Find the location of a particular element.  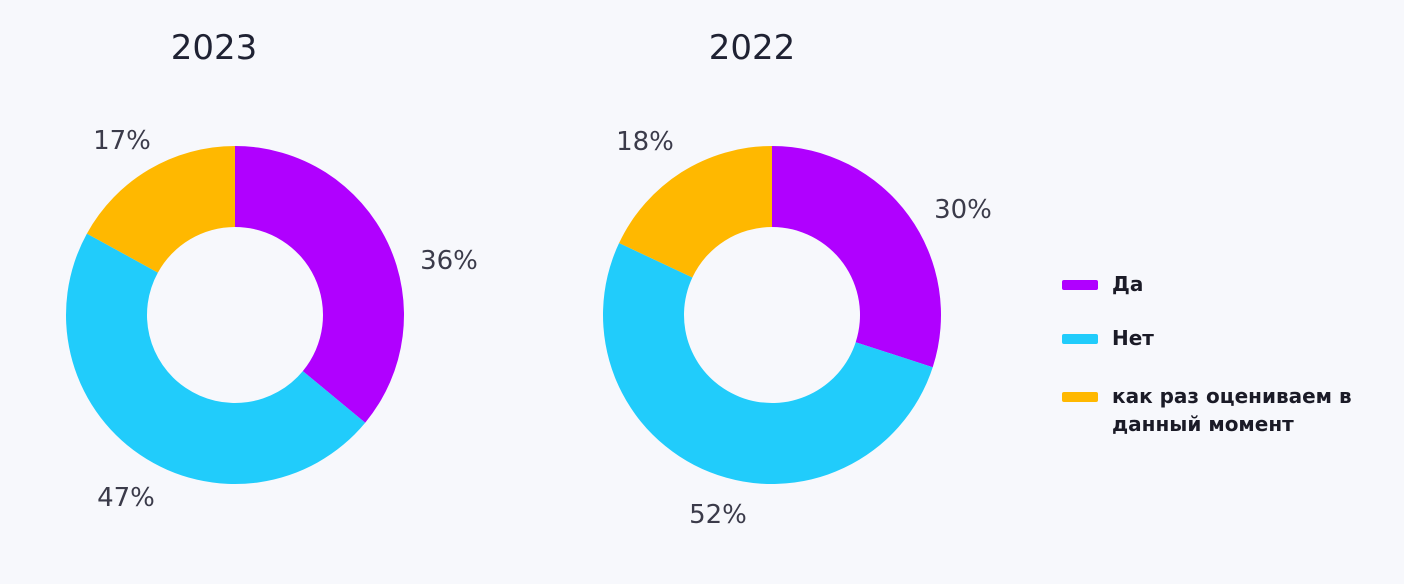

slice-no-2023 is located at coordinates (216, 358).